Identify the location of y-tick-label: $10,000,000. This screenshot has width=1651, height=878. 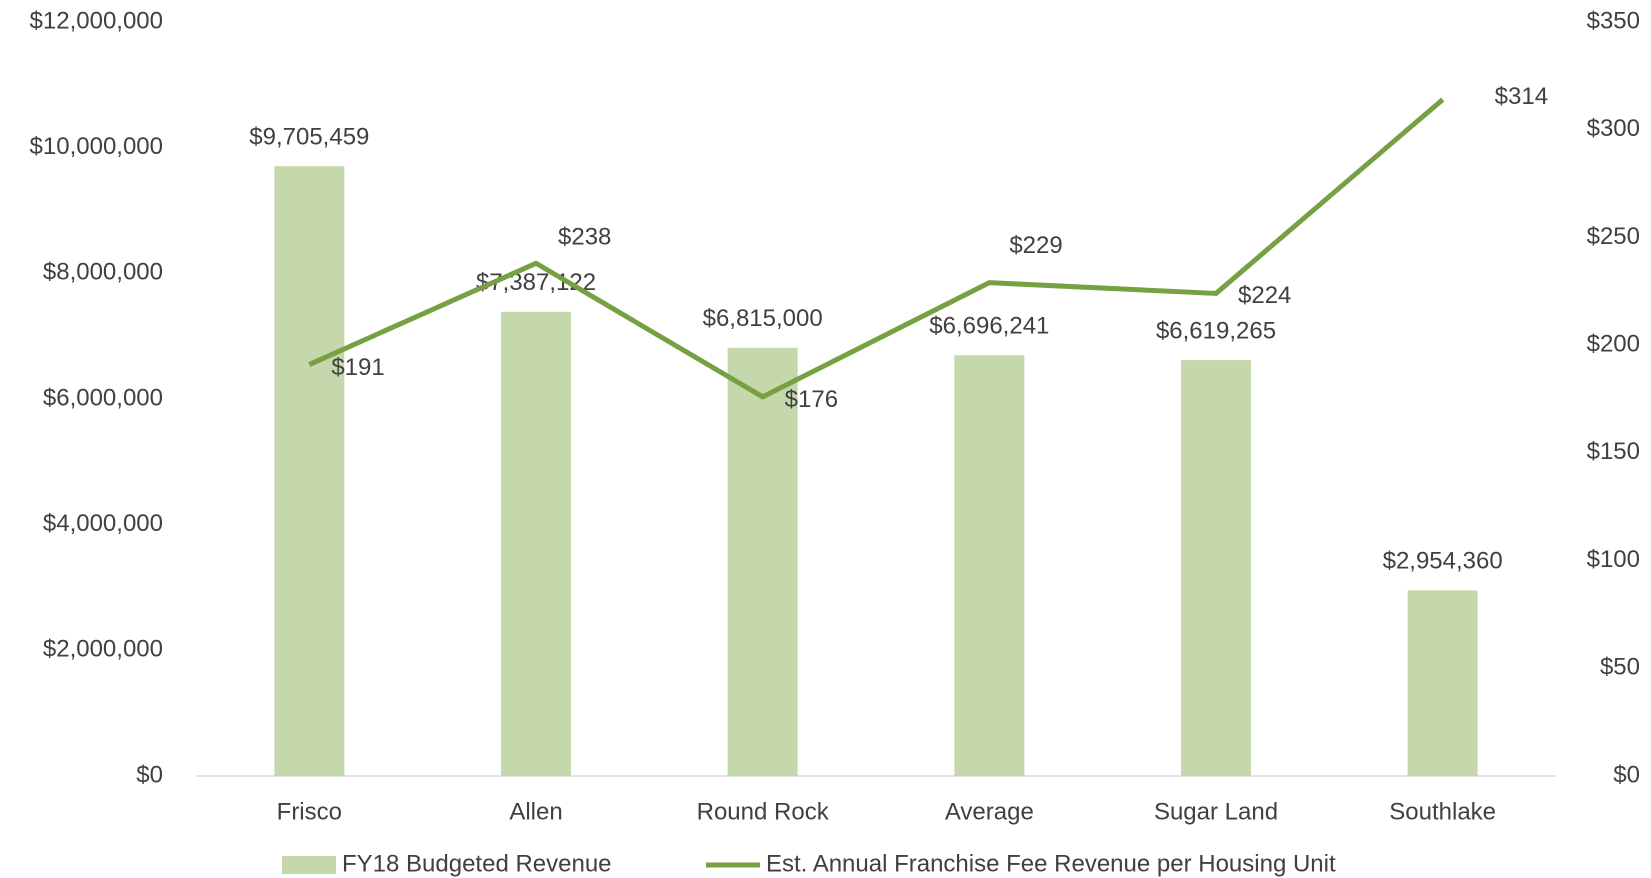
(96, 146).